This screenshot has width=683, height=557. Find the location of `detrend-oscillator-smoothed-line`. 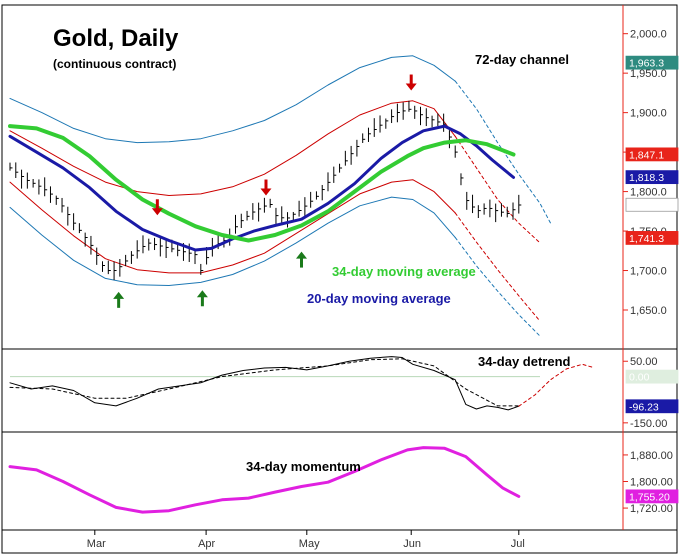

detrend-oscillator-smoothed-line is located at coordinates (264, 382).